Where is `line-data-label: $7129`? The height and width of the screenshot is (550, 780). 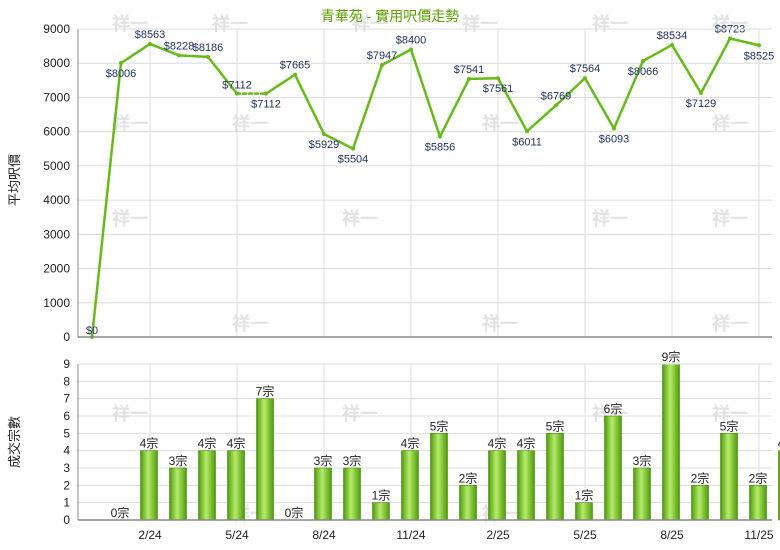 line-data-label: $7129 is located at coordinates (701, 104).